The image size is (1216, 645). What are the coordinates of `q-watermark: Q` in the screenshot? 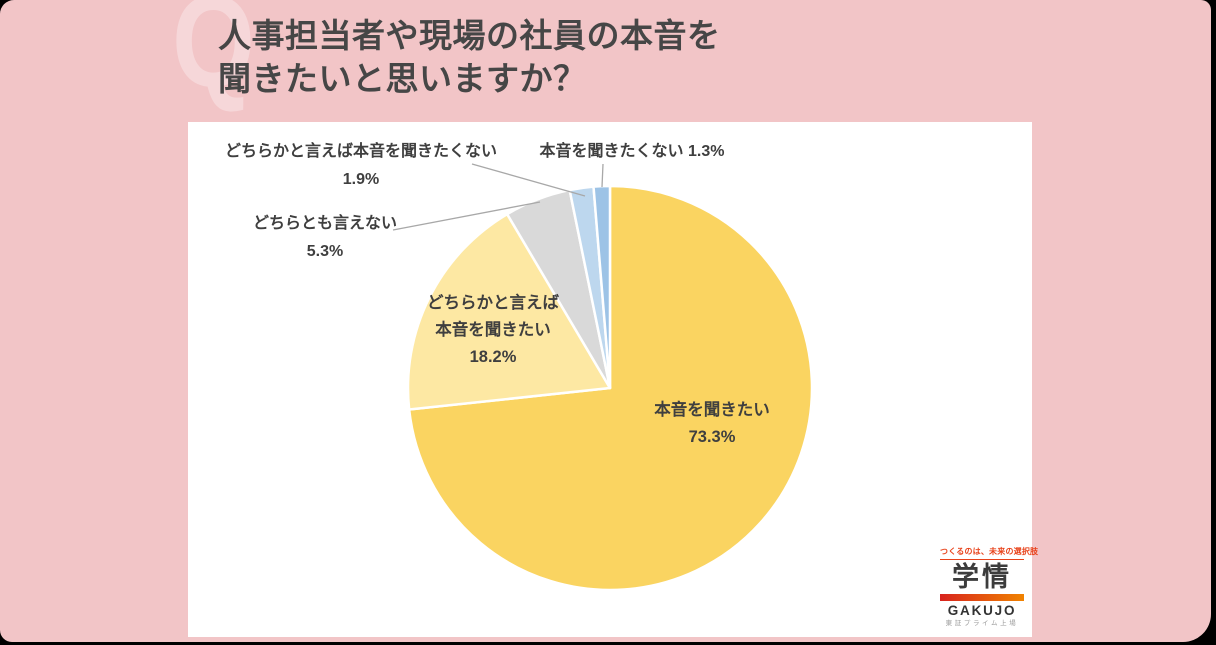 It's located at (213, 57).